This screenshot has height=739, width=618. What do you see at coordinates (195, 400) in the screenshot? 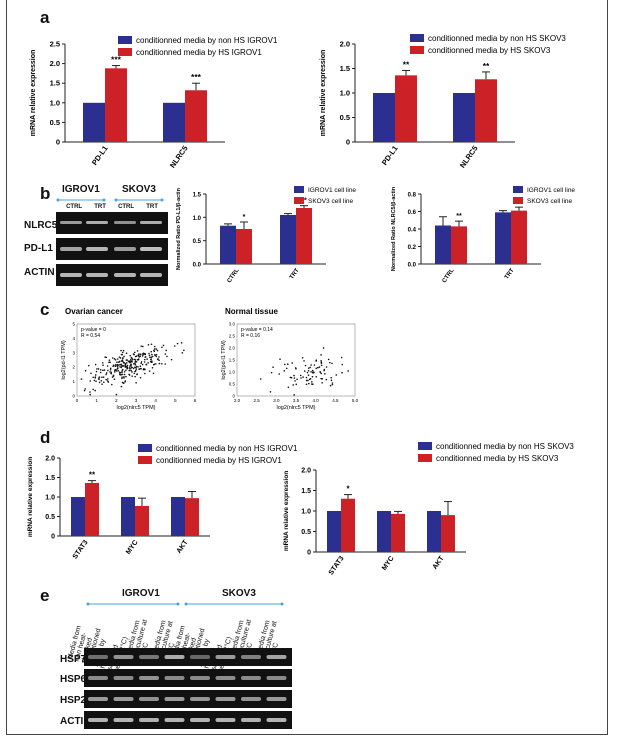
I see `x-tick-label: 6` at bounding box center [195, 400].